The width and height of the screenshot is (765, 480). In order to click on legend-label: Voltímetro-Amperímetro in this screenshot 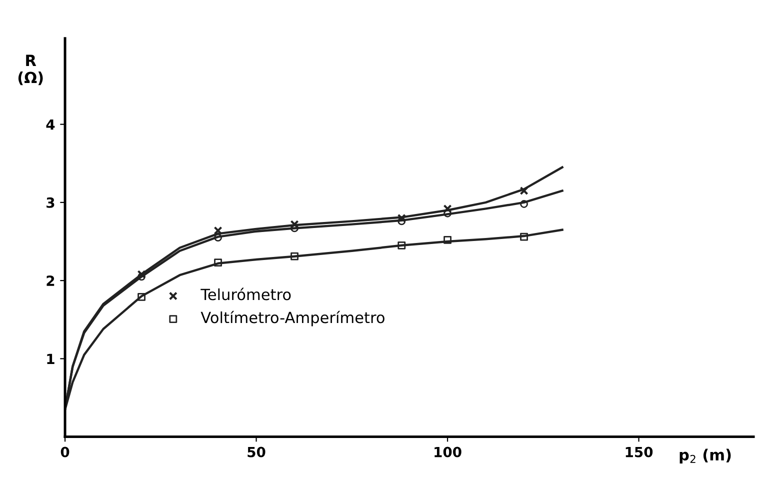, I will do `click(292, 318)`.